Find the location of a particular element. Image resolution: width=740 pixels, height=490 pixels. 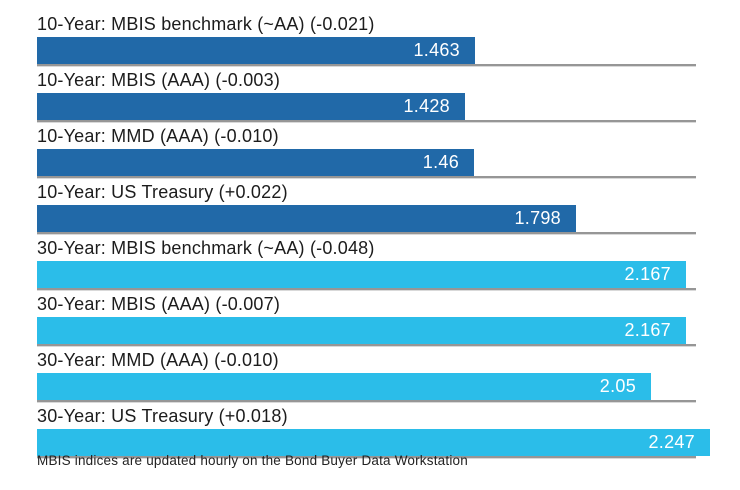

bar-label: 30-Year: MBIS benchmark (~AA) (-0.048) is located at coordinates (206, 248).